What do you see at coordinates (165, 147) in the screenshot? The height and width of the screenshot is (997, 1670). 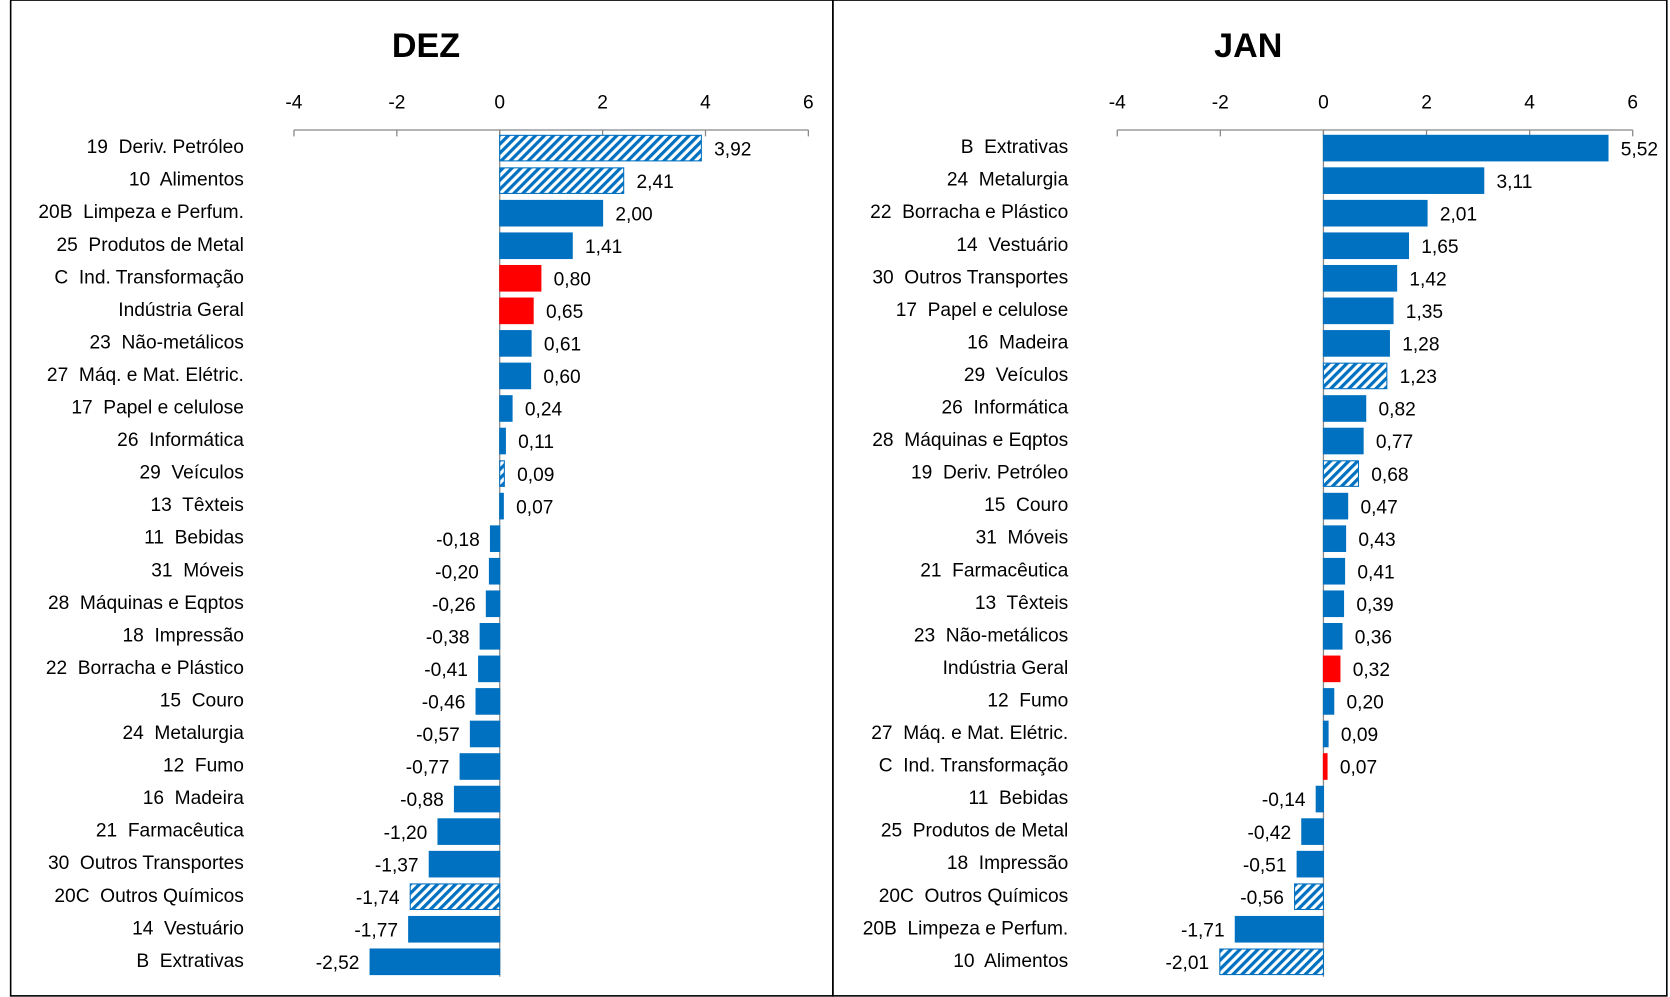 I see `category-label: 19 Deriv. Petróleo` at bounding box center [165, 147].